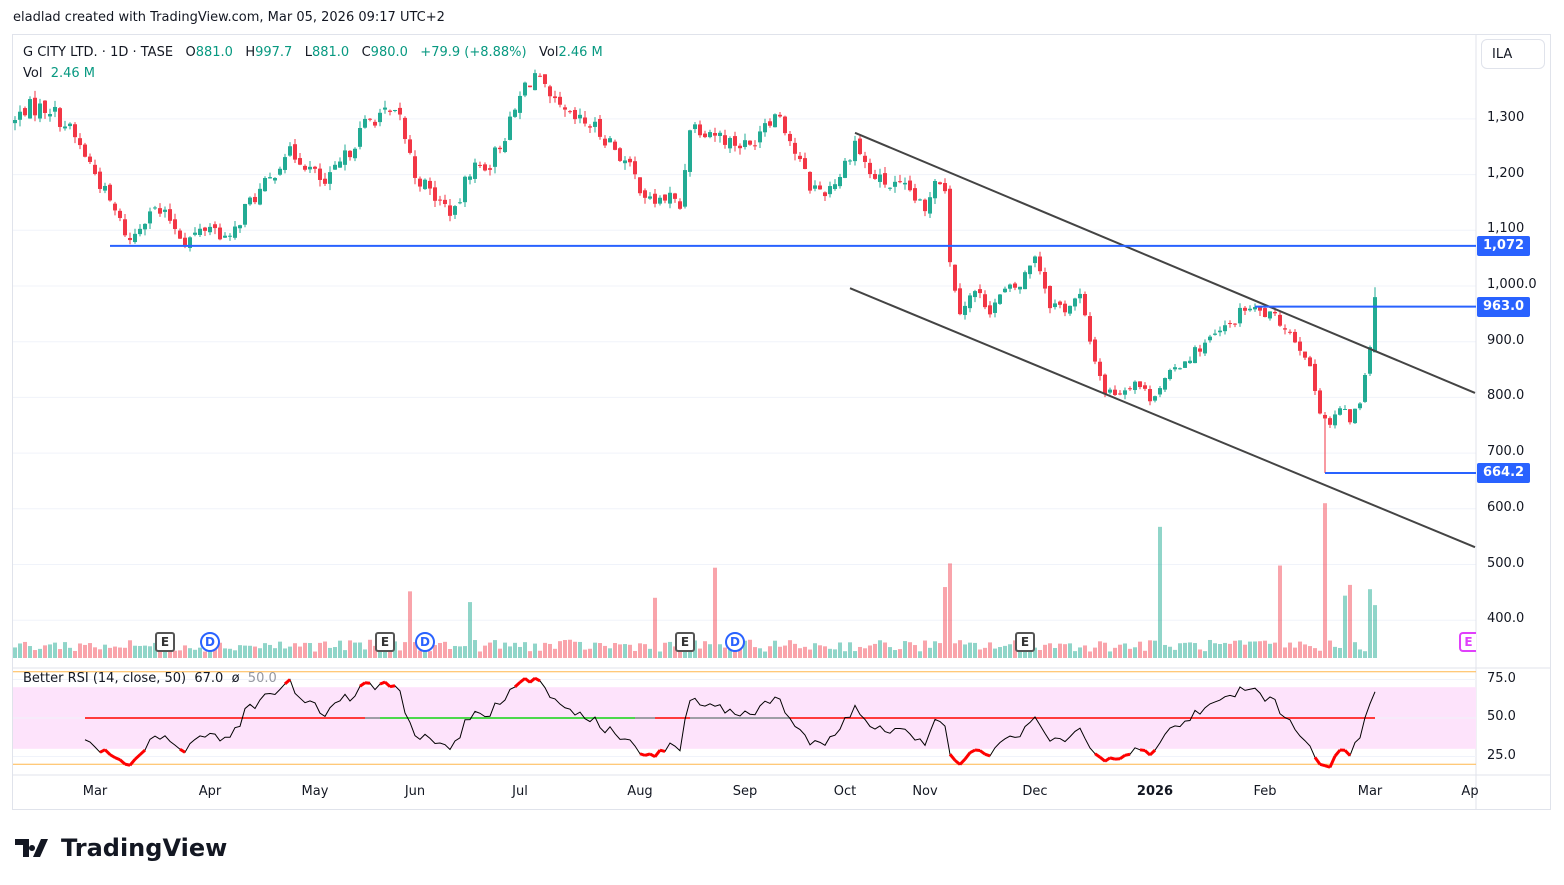  Describe the element at coordinates (98, 52) in the screenshot. I see `symbol-name: G CITY LTD. · 1D · TASE` at that location.